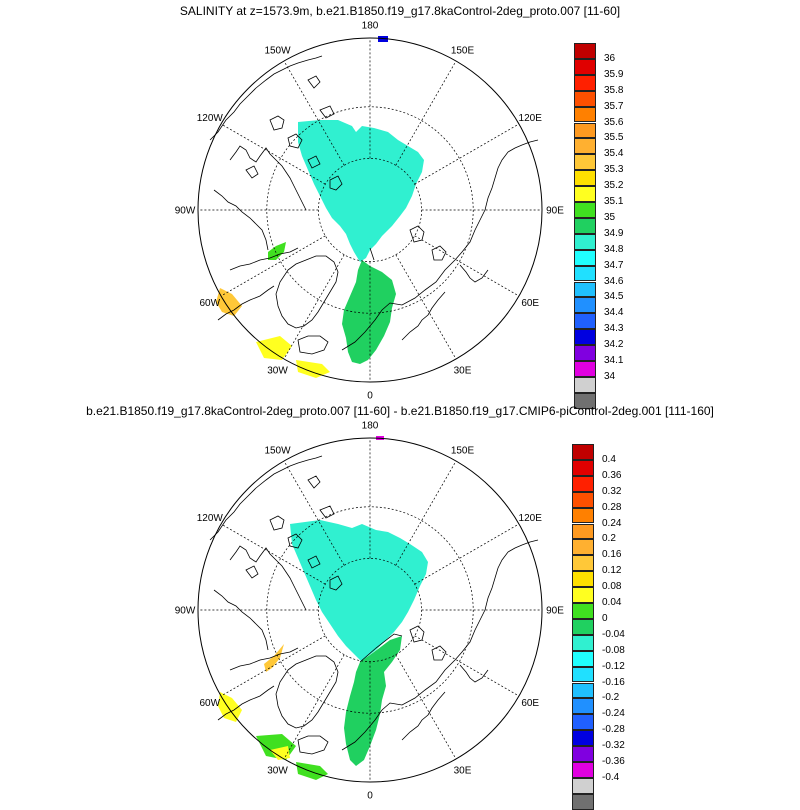 The width and height of the screenshot is (800, 810). Describe the element at coordinates (210, 703) in the screenshot. I see `longitude-label: 60W` at that location.